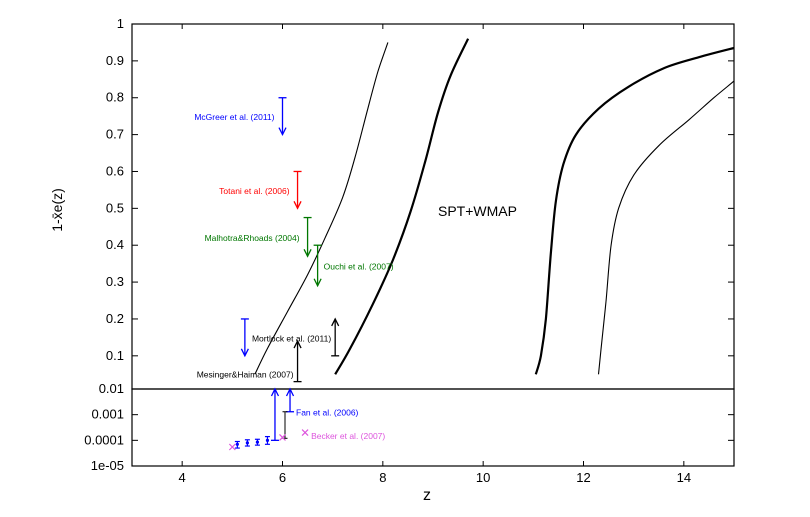 The height and width of the screenshot is (517, 810). I want to click on y-tick-label-lower: 0.001, so click(107, 414).